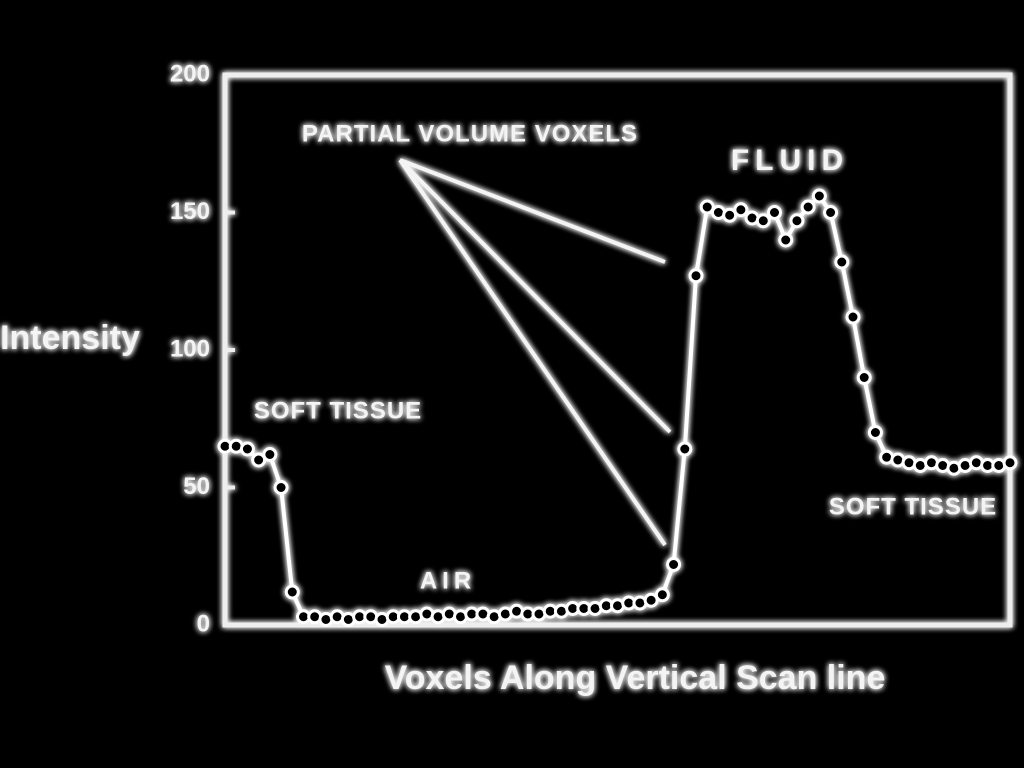 The image size is (1024, 768). What do you see at coordinates (635, 678) in the screenshot?
I see `x-axis-label: Voxels Along Vertical Scan line` at bounding box center [635, 678].